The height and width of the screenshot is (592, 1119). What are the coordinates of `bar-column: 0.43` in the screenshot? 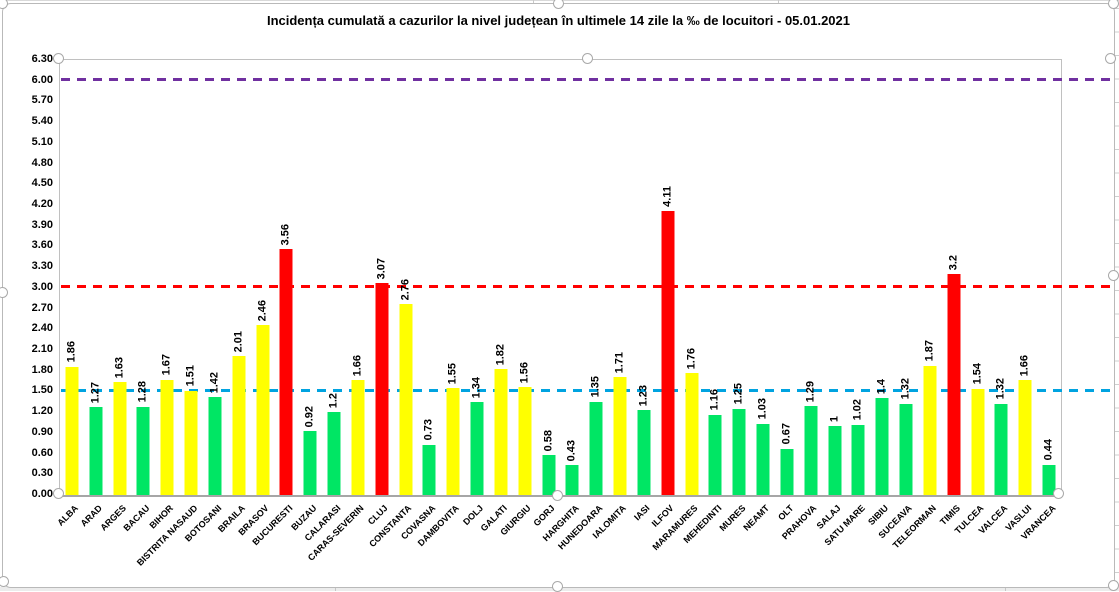 It's located at (573, 277).